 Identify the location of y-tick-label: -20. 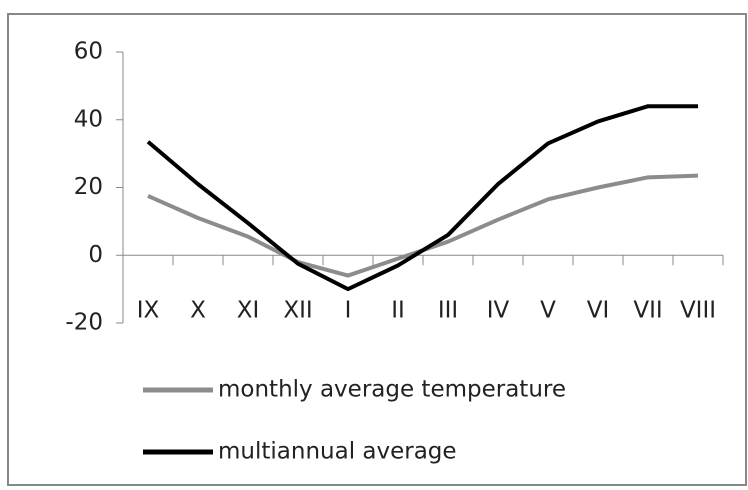
(84, 323).